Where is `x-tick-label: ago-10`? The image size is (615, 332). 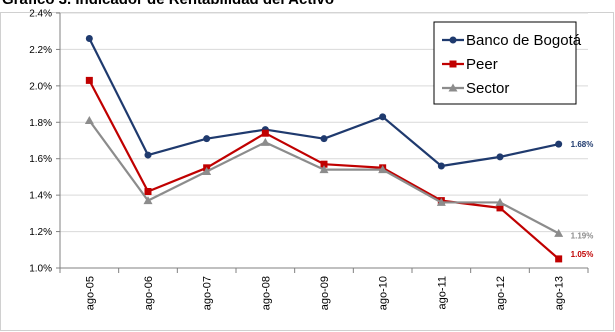
x-tick-label: ago-10 is located at coordinates (384, 293).